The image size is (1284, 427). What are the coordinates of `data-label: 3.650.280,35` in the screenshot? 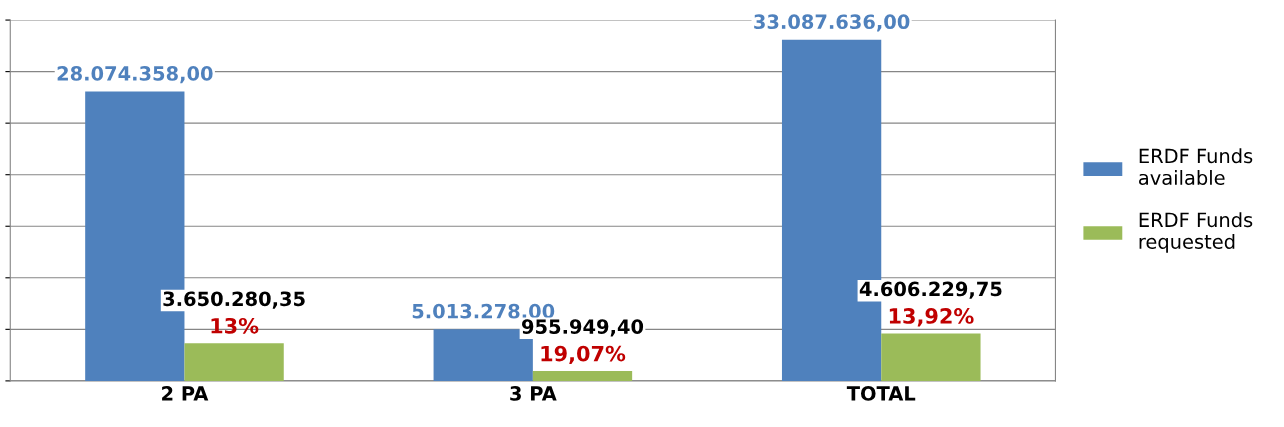 It's located at (234, 300).